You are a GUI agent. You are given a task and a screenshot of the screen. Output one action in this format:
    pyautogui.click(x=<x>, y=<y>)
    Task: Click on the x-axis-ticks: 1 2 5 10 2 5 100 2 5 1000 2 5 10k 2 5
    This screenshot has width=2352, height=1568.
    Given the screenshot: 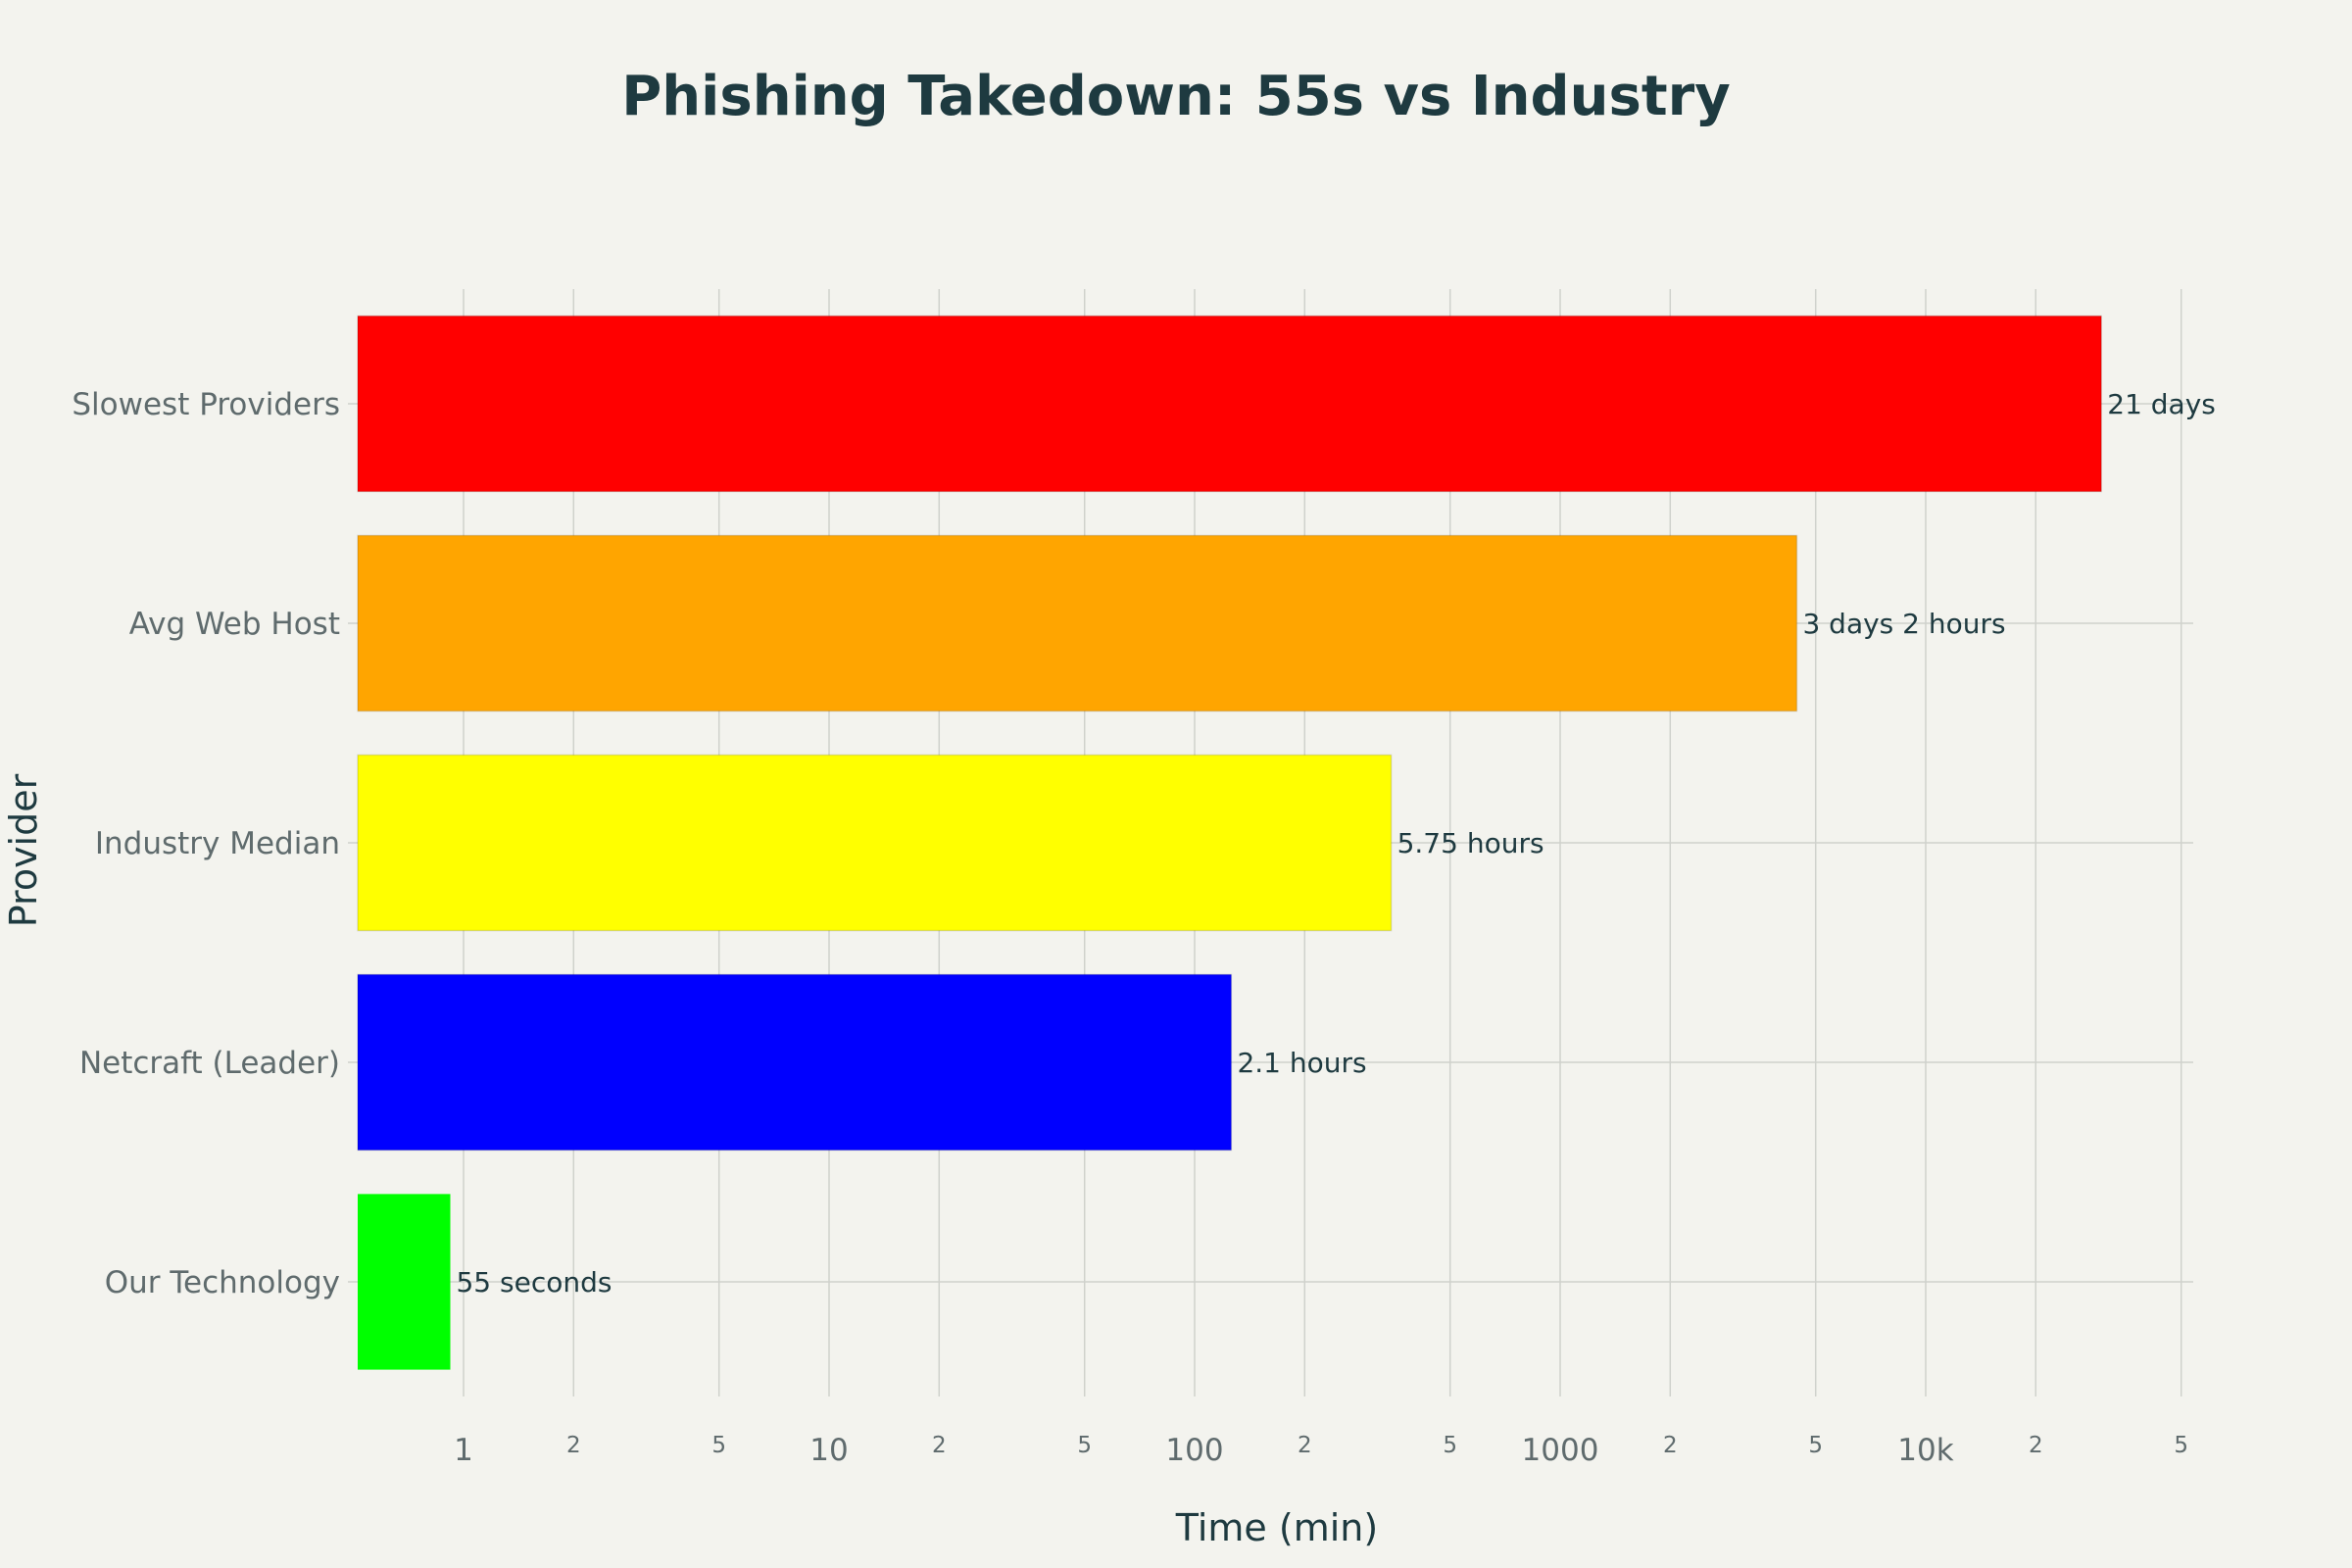 What is the action you would take?
    pyautogui.click(x=1321, y=1450)
    